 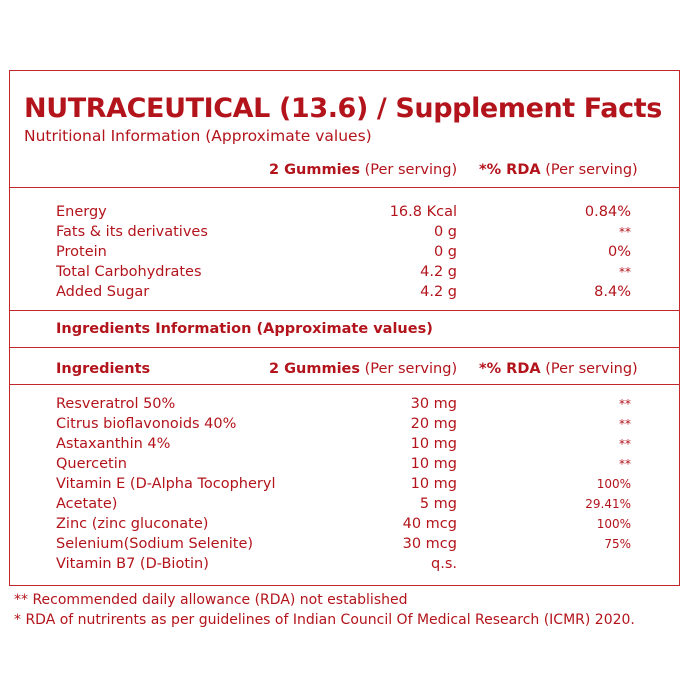 What do you see at coordinates (612, 292) in the screenshot?
I see `row-rda: 8.4%` at bounding box center [612, 292].